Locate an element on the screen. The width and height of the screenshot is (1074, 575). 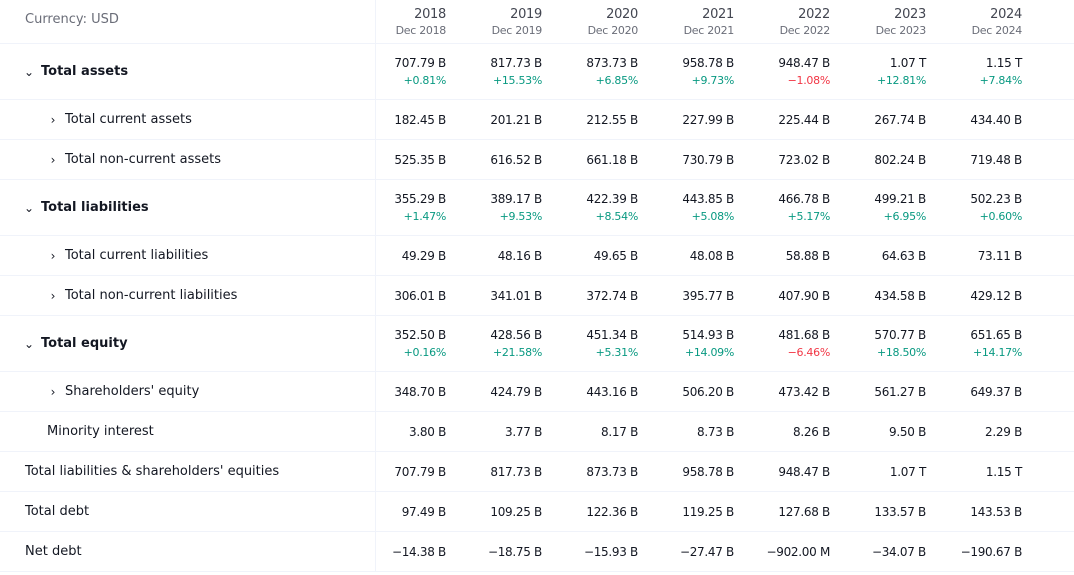
year-label: 2020 is located at coordinates (622, 14).